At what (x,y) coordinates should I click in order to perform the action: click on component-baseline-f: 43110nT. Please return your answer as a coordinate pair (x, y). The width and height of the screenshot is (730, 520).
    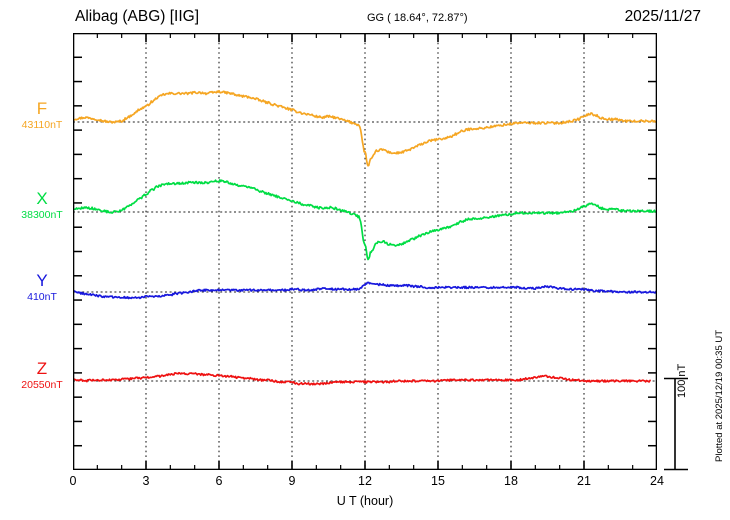
    Looking at the image, I should click on (42, 125).